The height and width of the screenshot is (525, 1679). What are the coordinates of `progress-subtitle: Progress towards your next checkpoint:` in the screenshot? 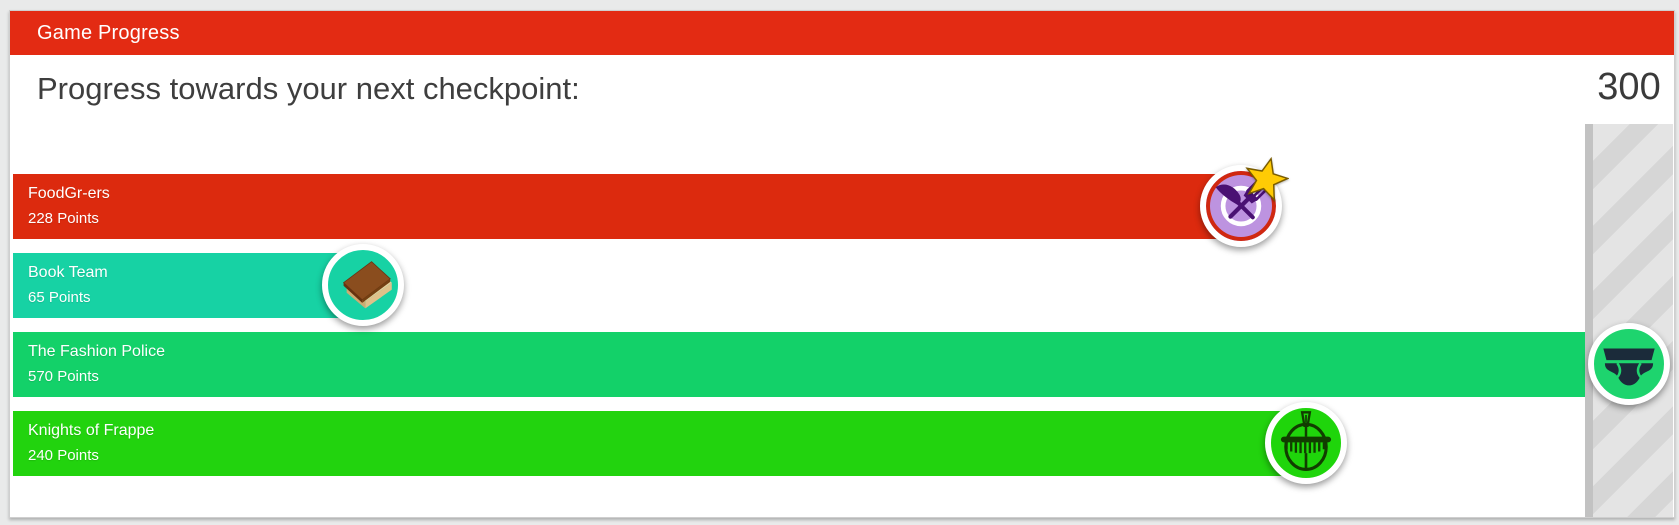 It's located at (308, 88).